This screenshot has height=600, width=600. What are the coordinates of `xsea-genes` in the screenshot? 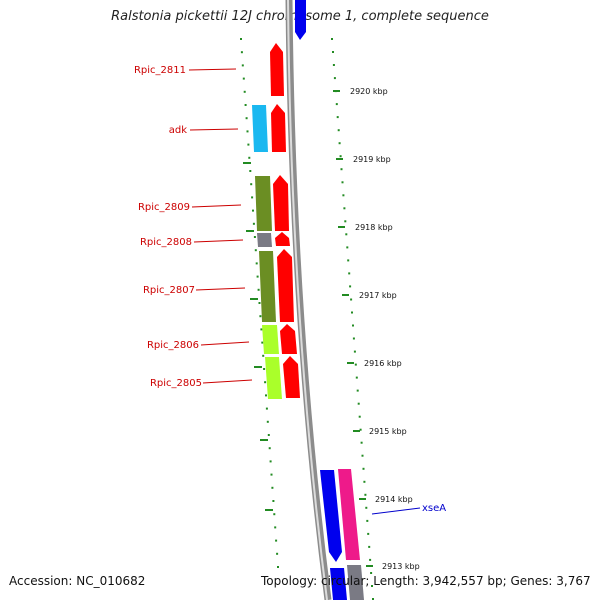 It's located at (342, 534).